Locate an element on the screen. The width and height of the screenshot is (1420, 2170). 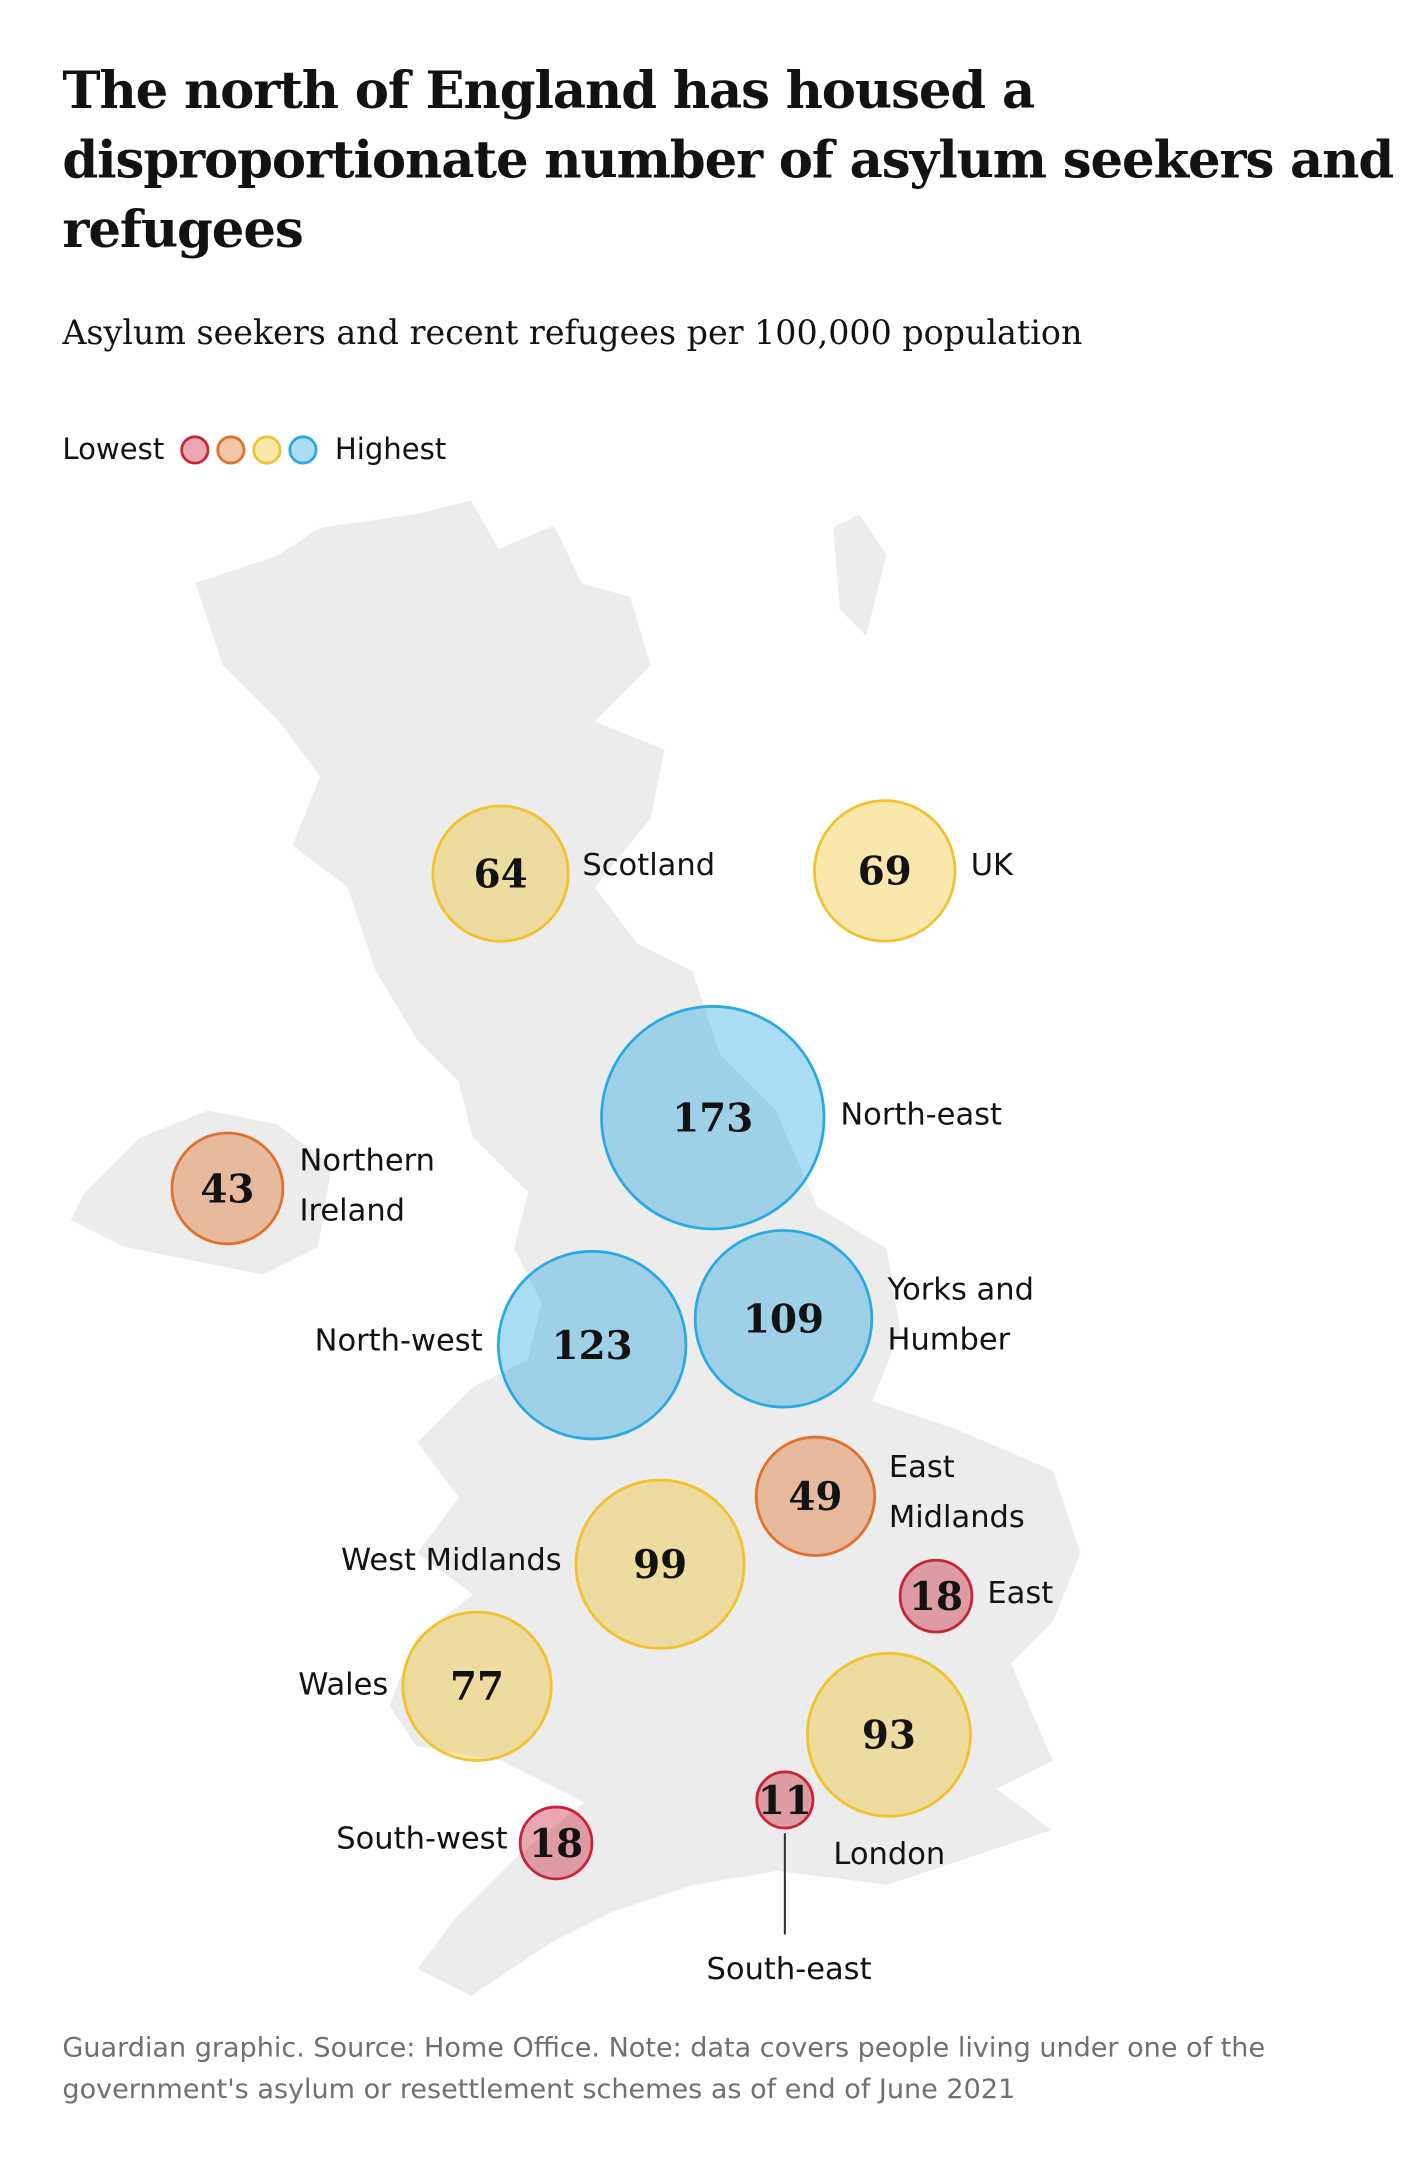
region-label: London is located at coordinates (889, 1855).